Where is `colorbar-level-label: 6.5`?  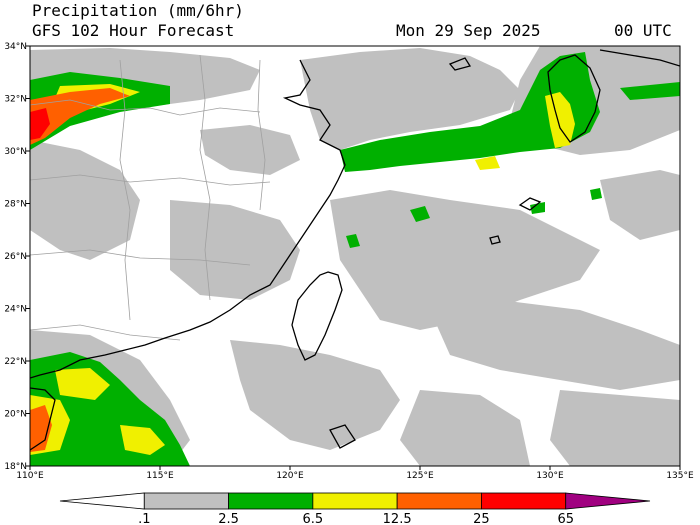
colorbar-level-label: 6.5 is located at coordinates (313, 518).